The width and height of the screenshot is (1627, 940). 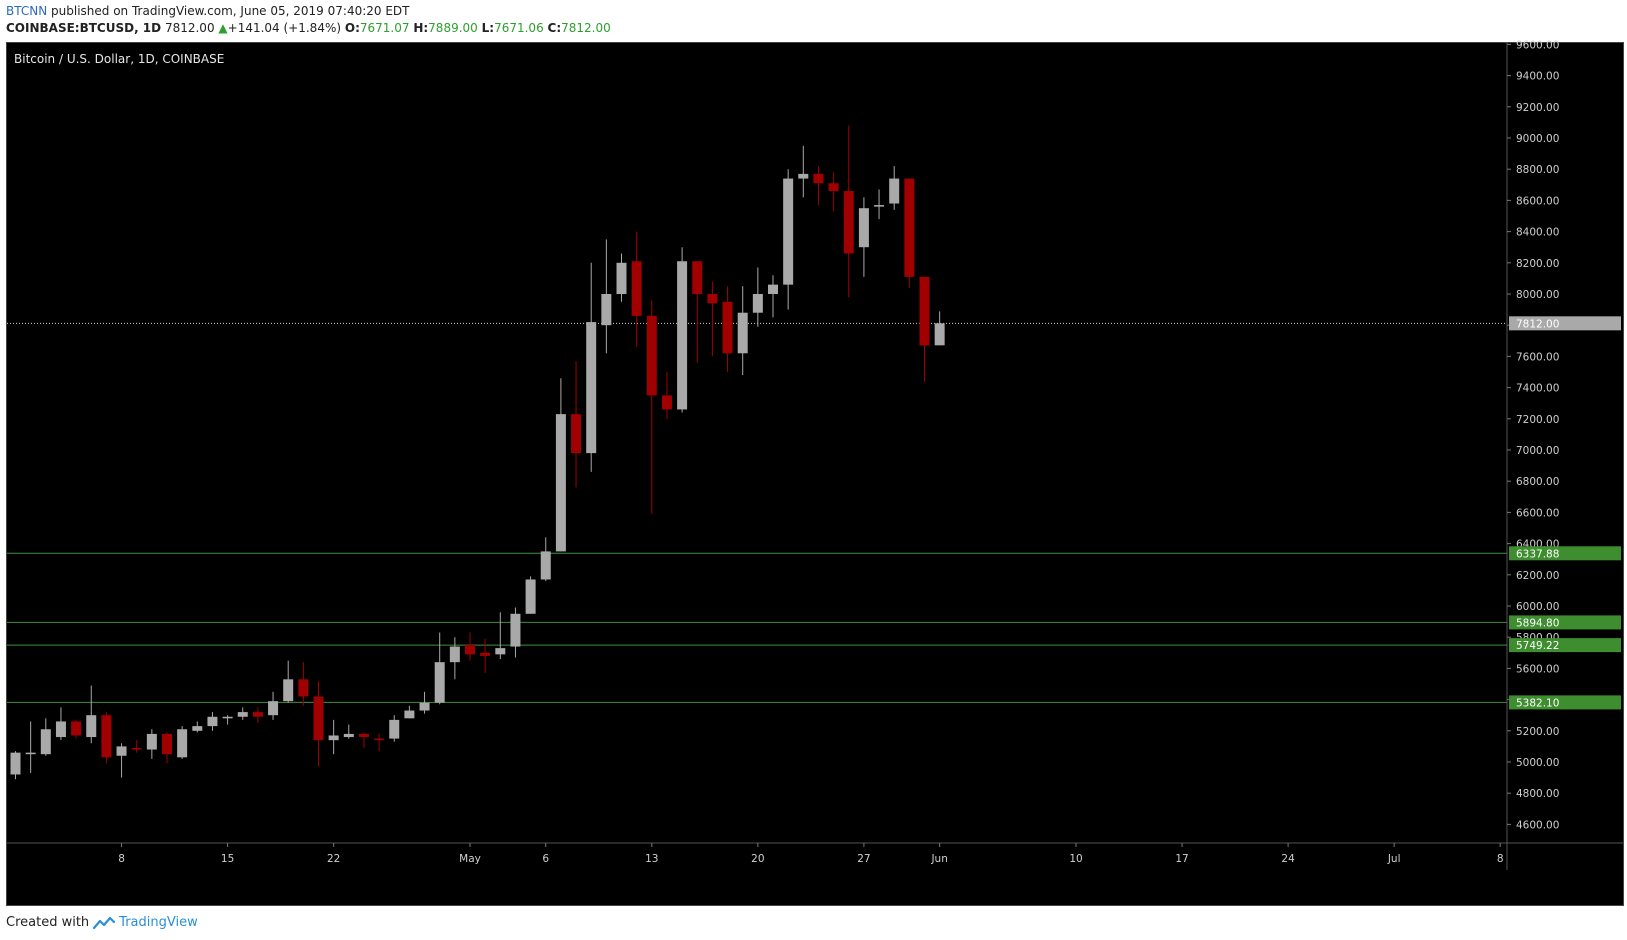 I want to click on price-change: +141.04 (+1.84%), so click(x=284, y=28).